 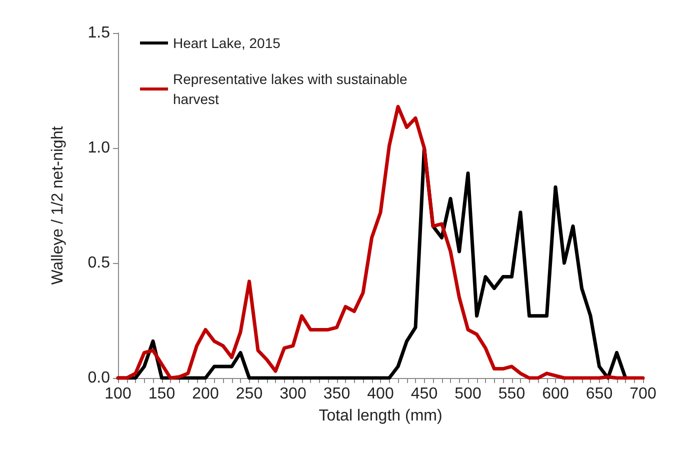 I want to click on x-tick-label: 550, so click(x=512, y=394).